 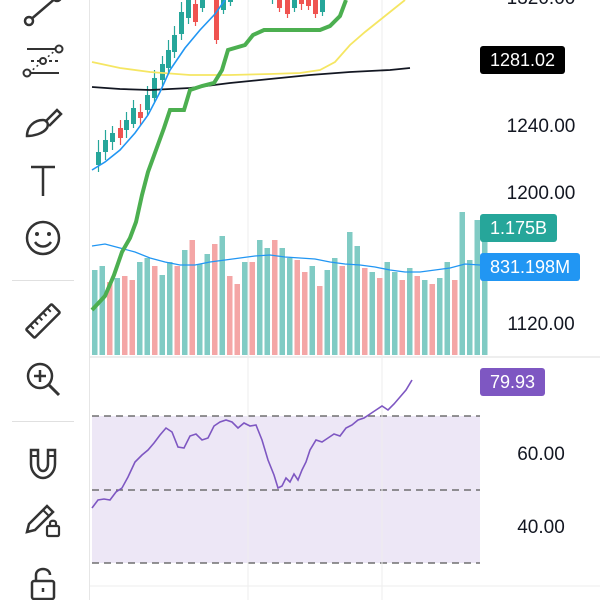 I want to click on fib-retracement-icon, so click(x=43, y=61).